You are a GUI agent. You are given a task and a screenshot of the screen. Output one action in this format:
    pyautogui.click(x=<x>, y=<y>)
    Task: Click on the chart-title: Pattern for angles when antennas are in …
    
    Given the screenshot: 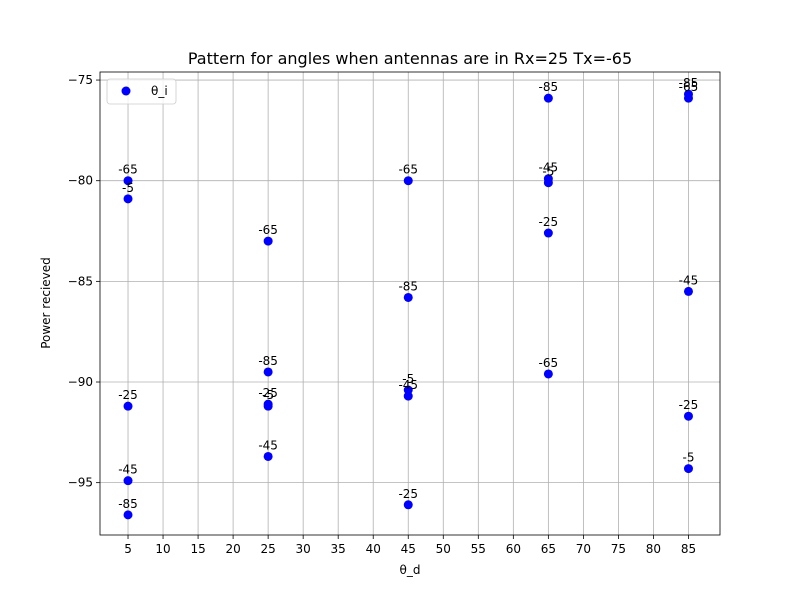 What is the action you would take?
    pyautogui.click(x=410, y=58)
    